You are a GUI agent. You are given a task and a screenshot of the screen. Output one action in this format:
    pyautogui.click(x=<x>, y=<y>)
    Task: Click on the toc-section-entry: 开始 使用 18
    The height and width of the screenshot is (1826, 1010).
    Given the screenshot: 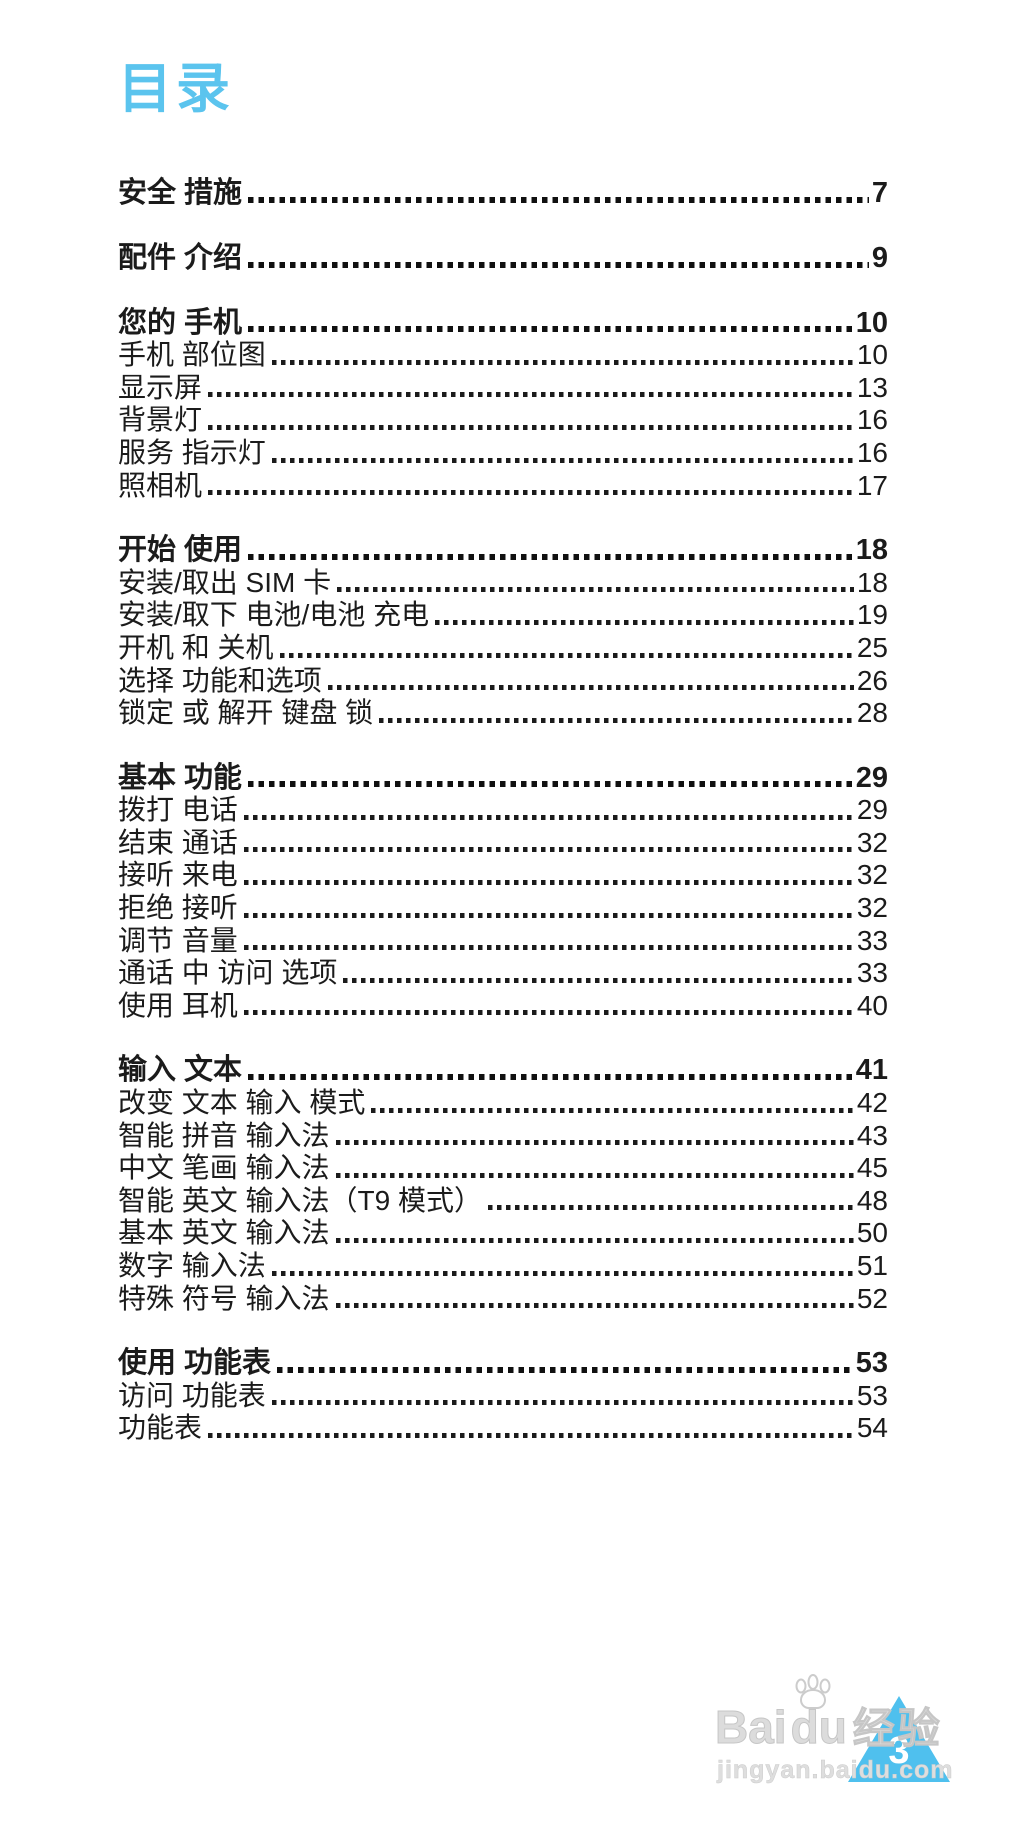 What is the action you would take?
    pyautogui.click(x=503, y=550)
    